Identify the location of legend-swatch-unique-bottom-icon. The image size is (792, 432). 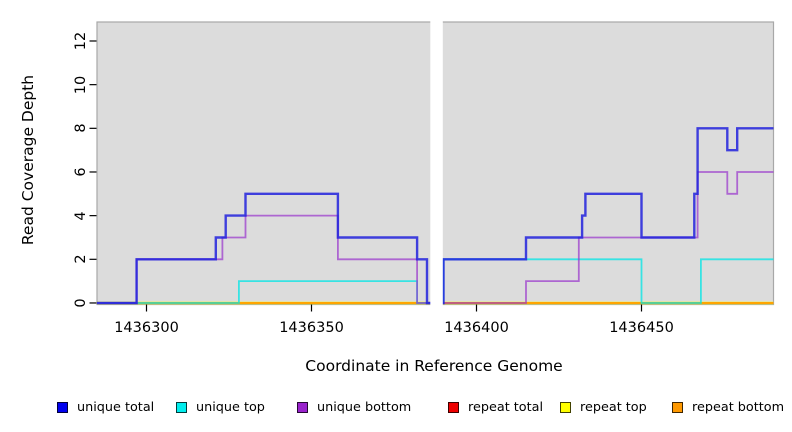
(302, 407).